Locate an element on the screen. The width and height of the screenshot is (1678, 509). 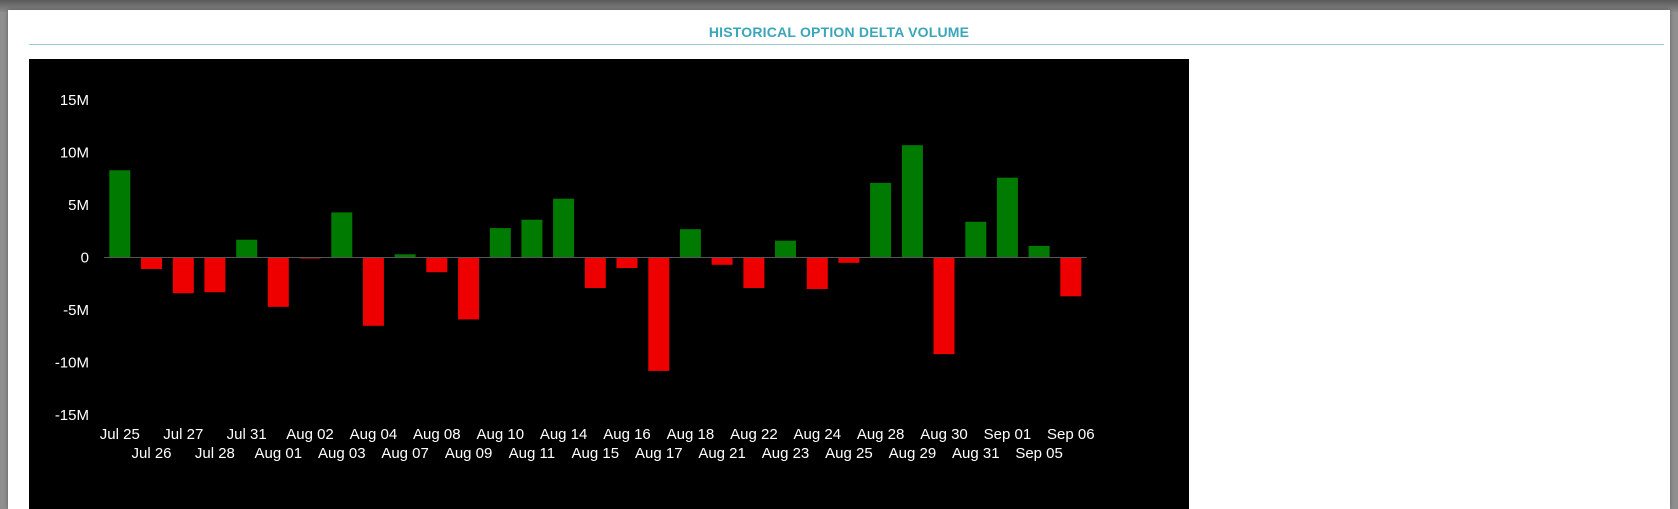
x-tick-label: Sep 05 is located at coordinates (1039, 453).